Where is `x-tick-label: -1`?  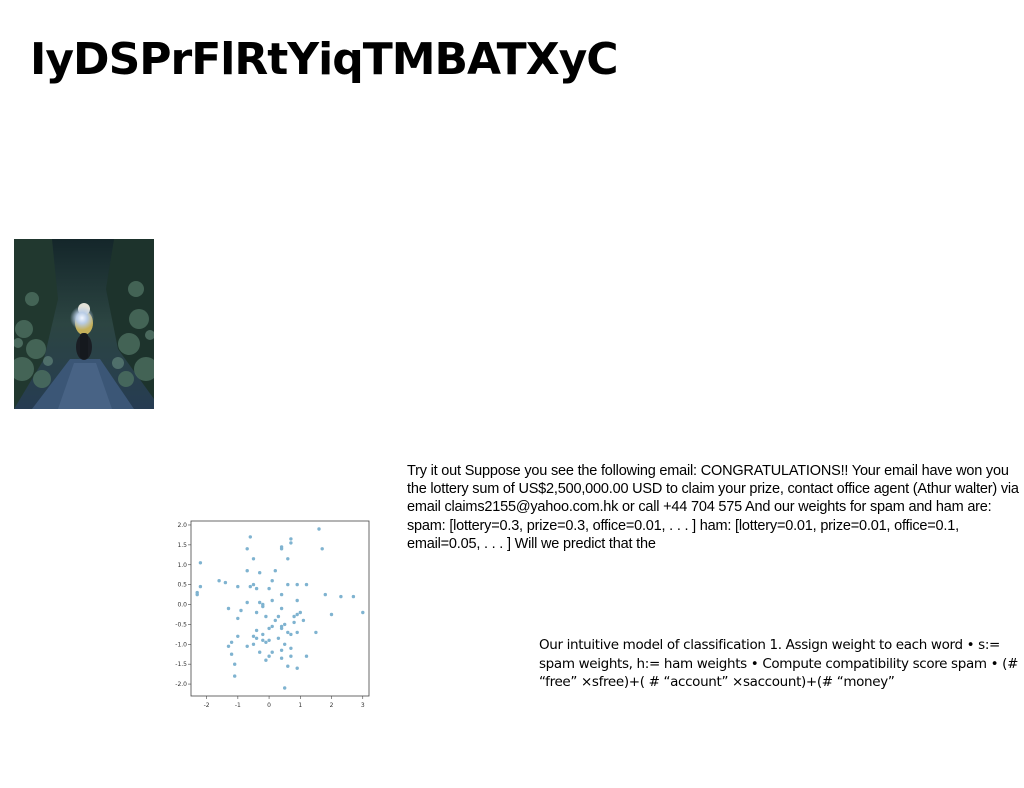 x-tick-label: -1 is located at coordinates (238, 705).